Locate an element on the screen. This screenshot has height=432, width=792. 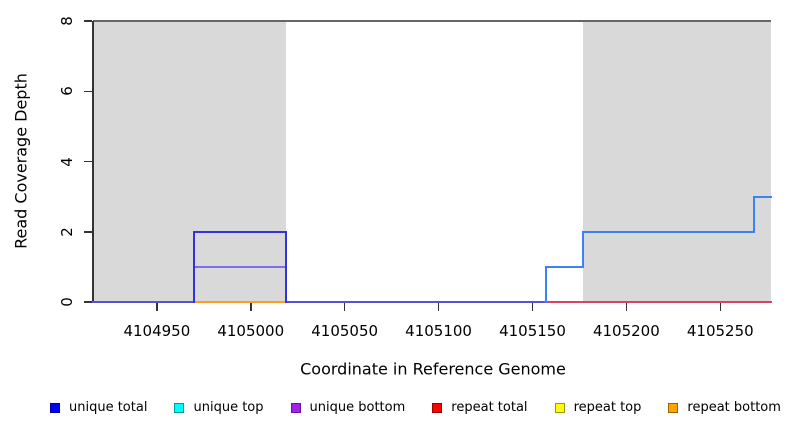
unique-baseline-left is located at coordinates (144, 302).